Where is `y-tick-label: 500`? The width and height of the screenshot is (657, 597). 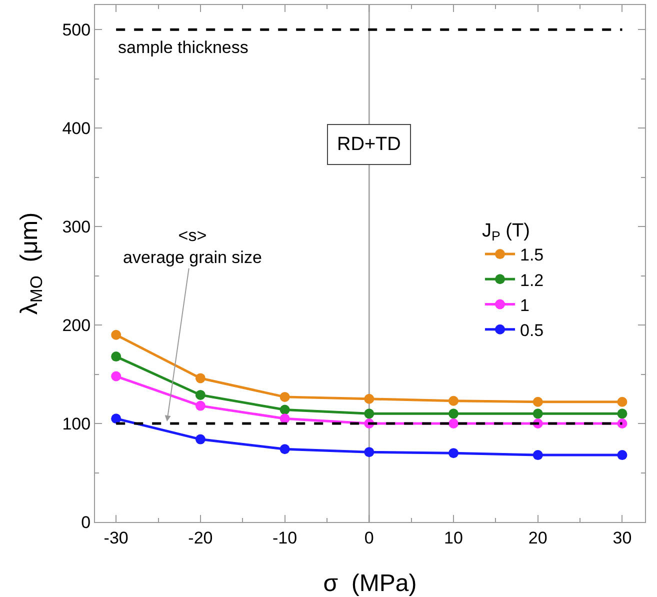 y-tick-label: 500 is located at coordinates (76, 30).